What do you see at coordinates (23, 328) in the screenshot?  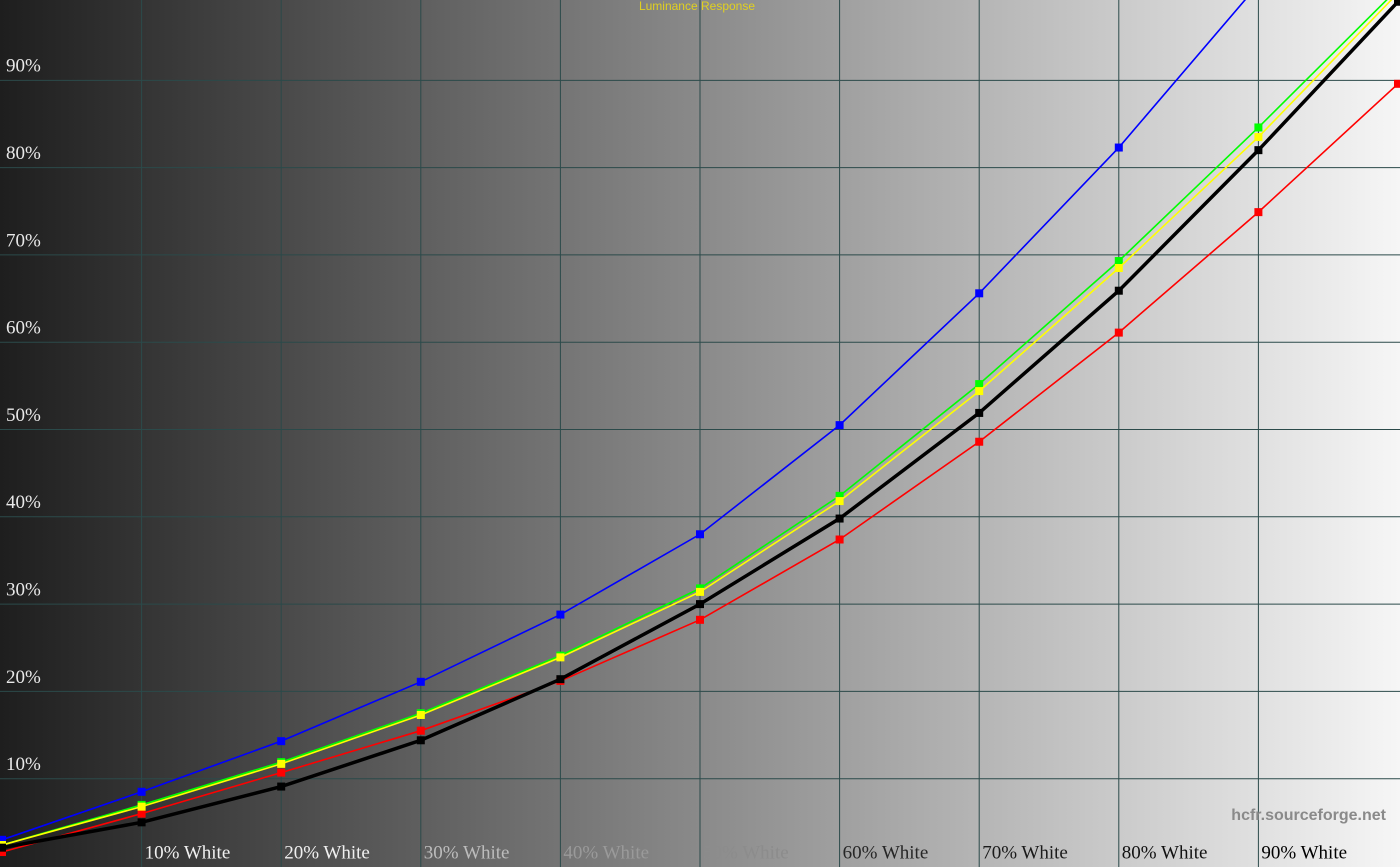 I see `y-tick-label: 60%` at bounding box center [23, 328].